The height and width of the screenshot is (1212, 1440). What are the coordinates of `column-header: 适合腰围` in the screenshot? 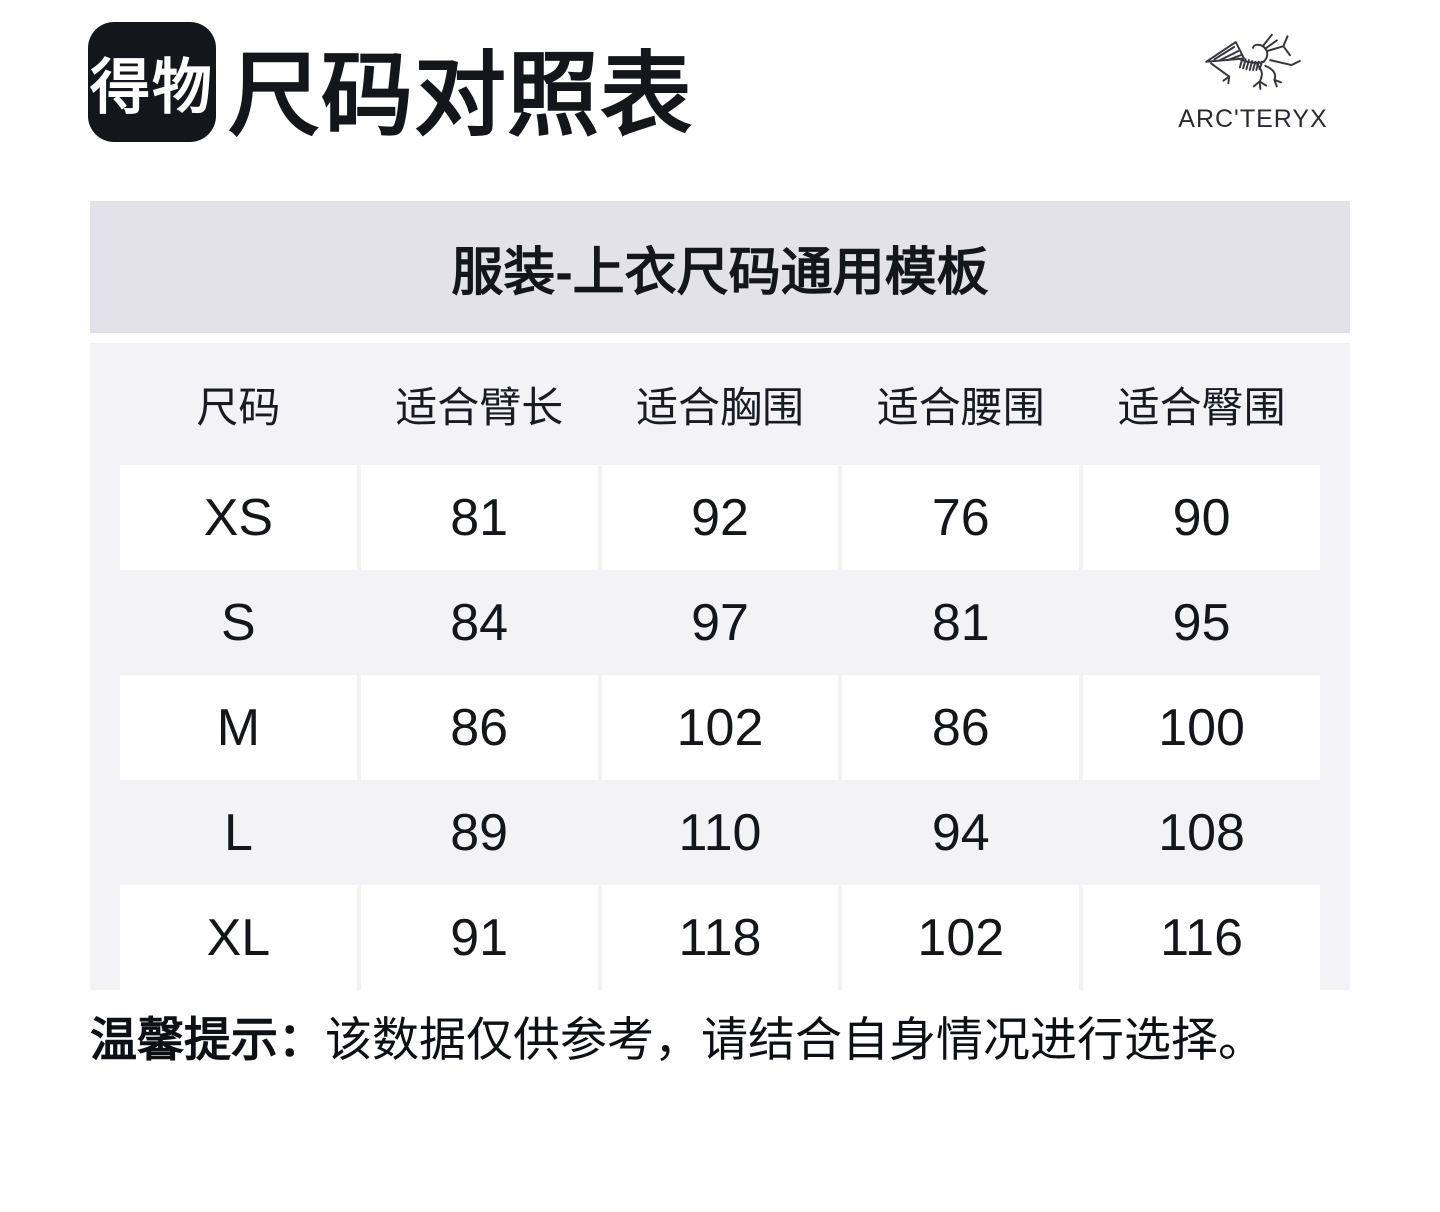 It's located at (960, 407).